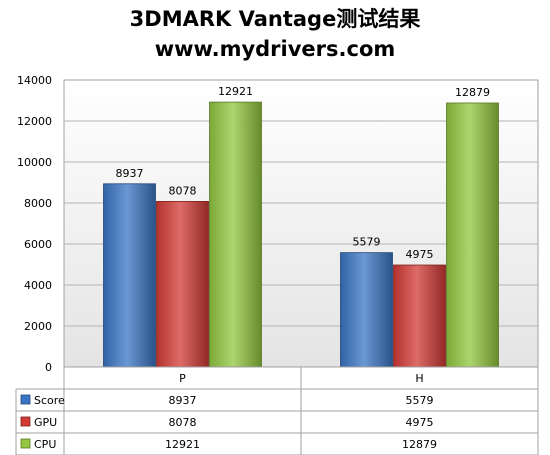 The image size is (550, 455). What do you see at coordinates (34, 162) in the screenshot?
I see `y-tick-label: 10000` at bounding box center [34, 162].